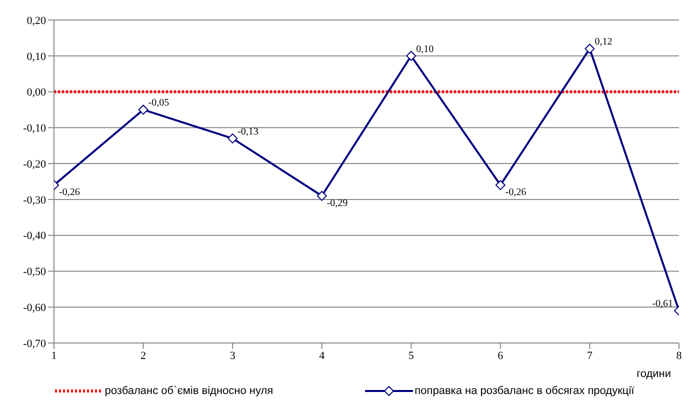 Image resolution: width=693 pixels, height=405 pixels. I want to click on data-label: 0,10, so click(425, 49).